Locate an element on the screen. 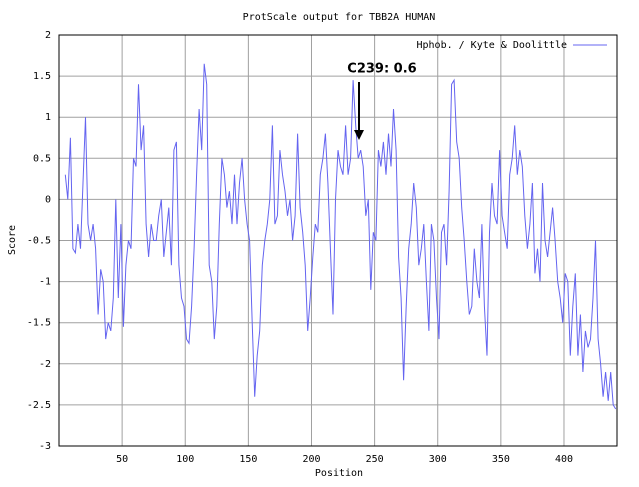  y-tick-label: 0 is located at coordinates (48, 199).